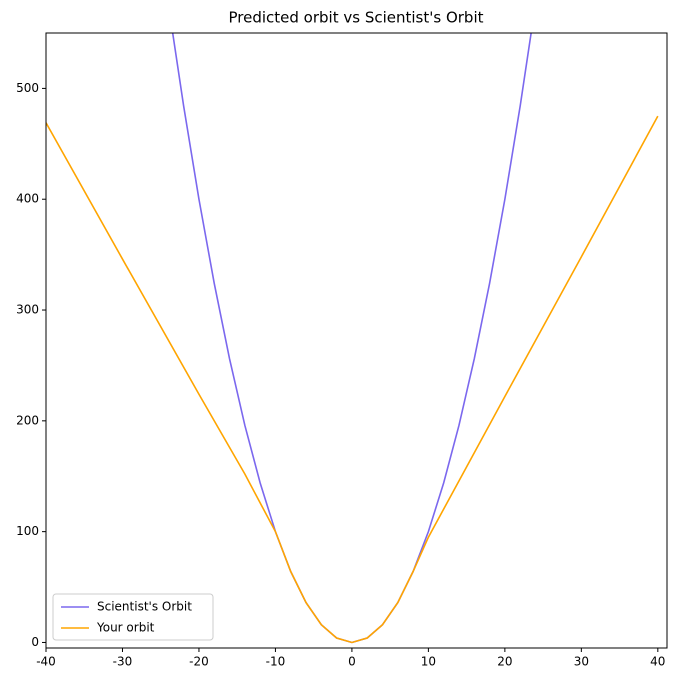  What do you see at coordinates (504, 662) in the screenshot?
I see `x-tick-label: 20` at bounding box center [504, 662].